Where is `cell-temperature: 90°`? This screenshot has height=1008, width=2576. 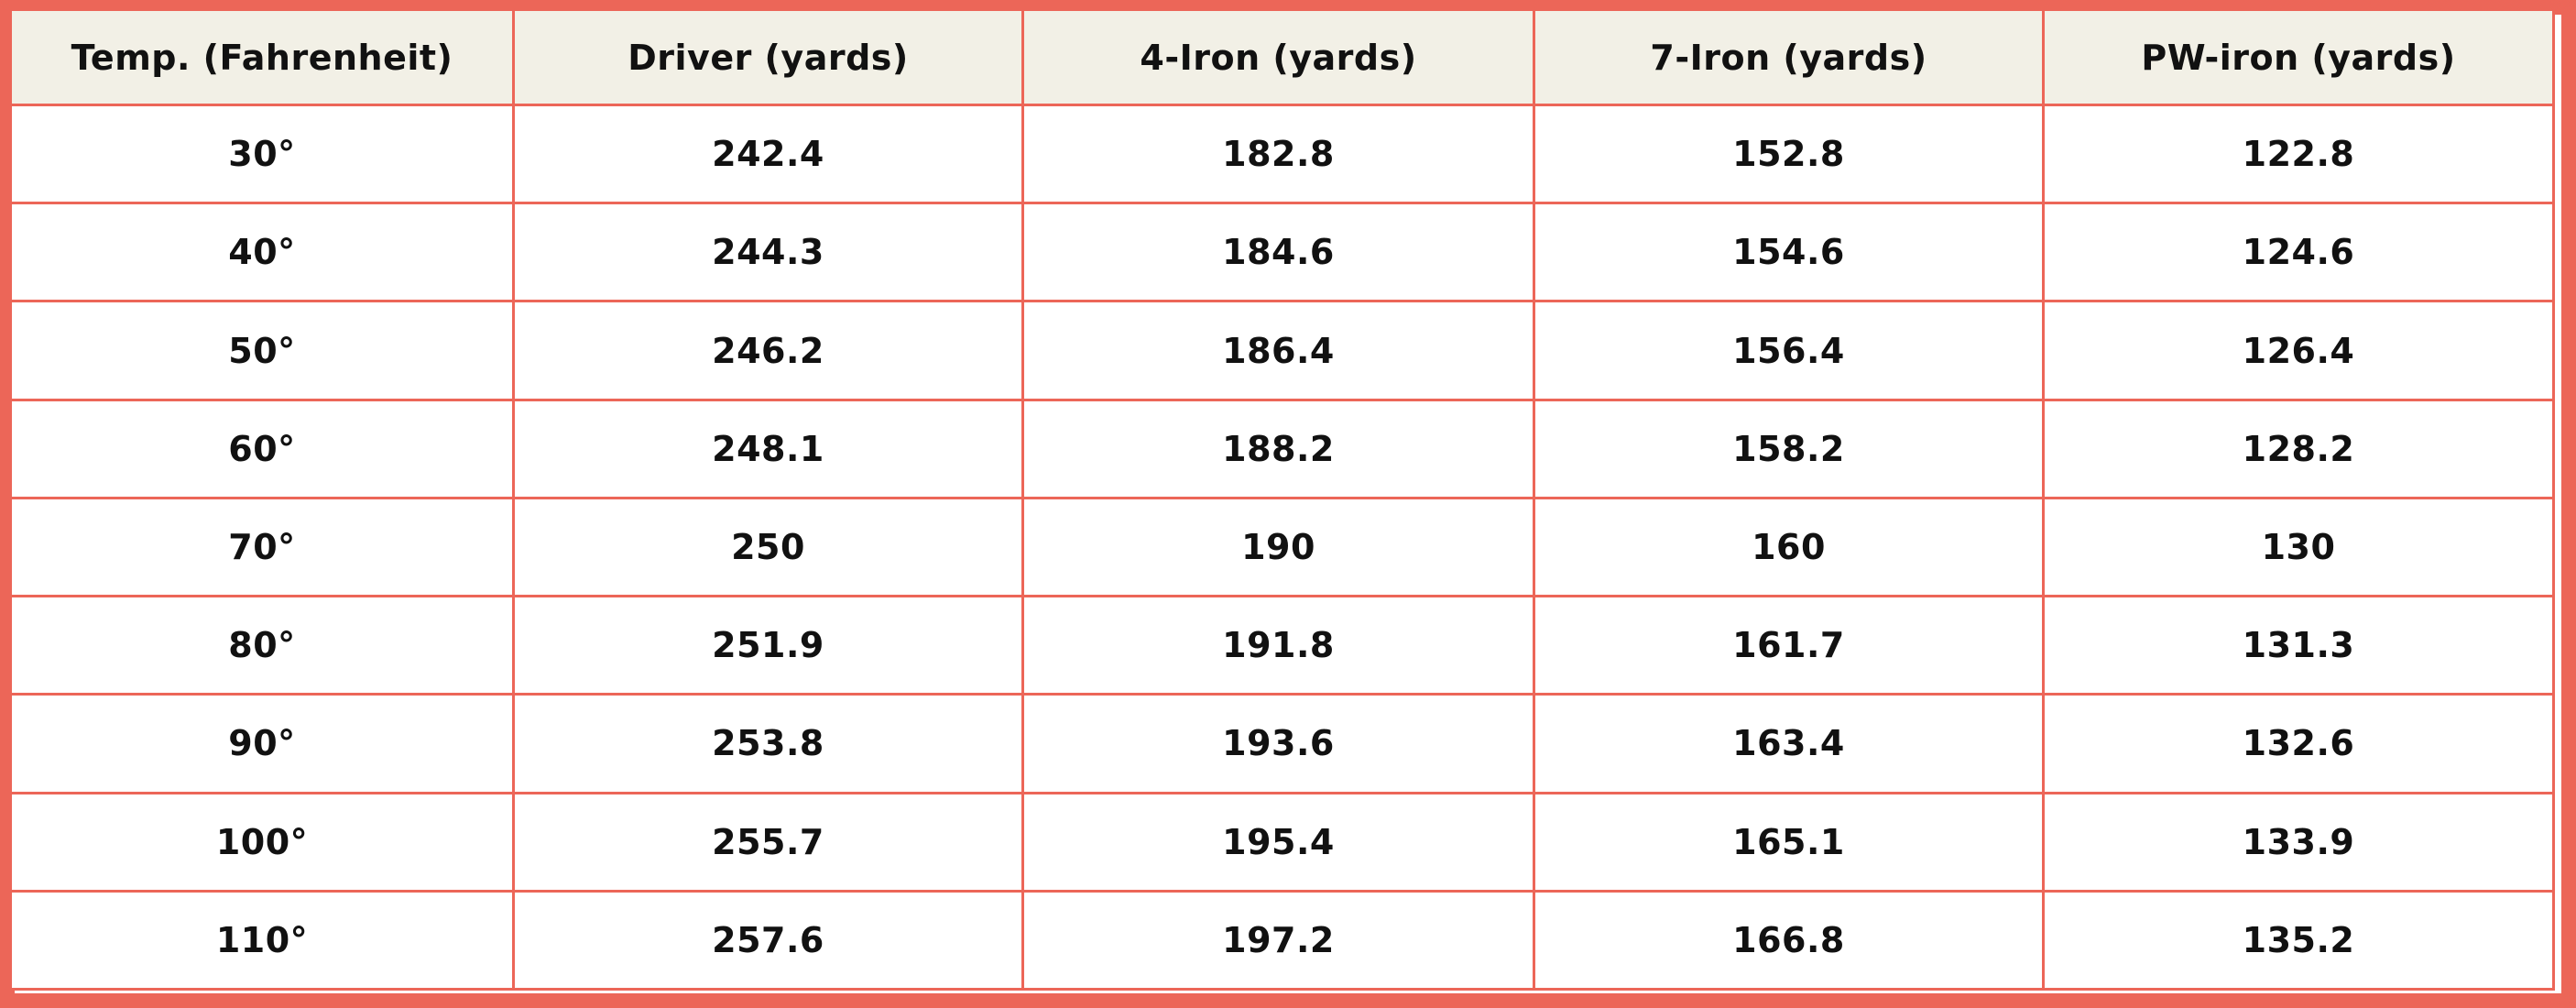
cell-temperature: 90° is located at coordinates (262, 743).